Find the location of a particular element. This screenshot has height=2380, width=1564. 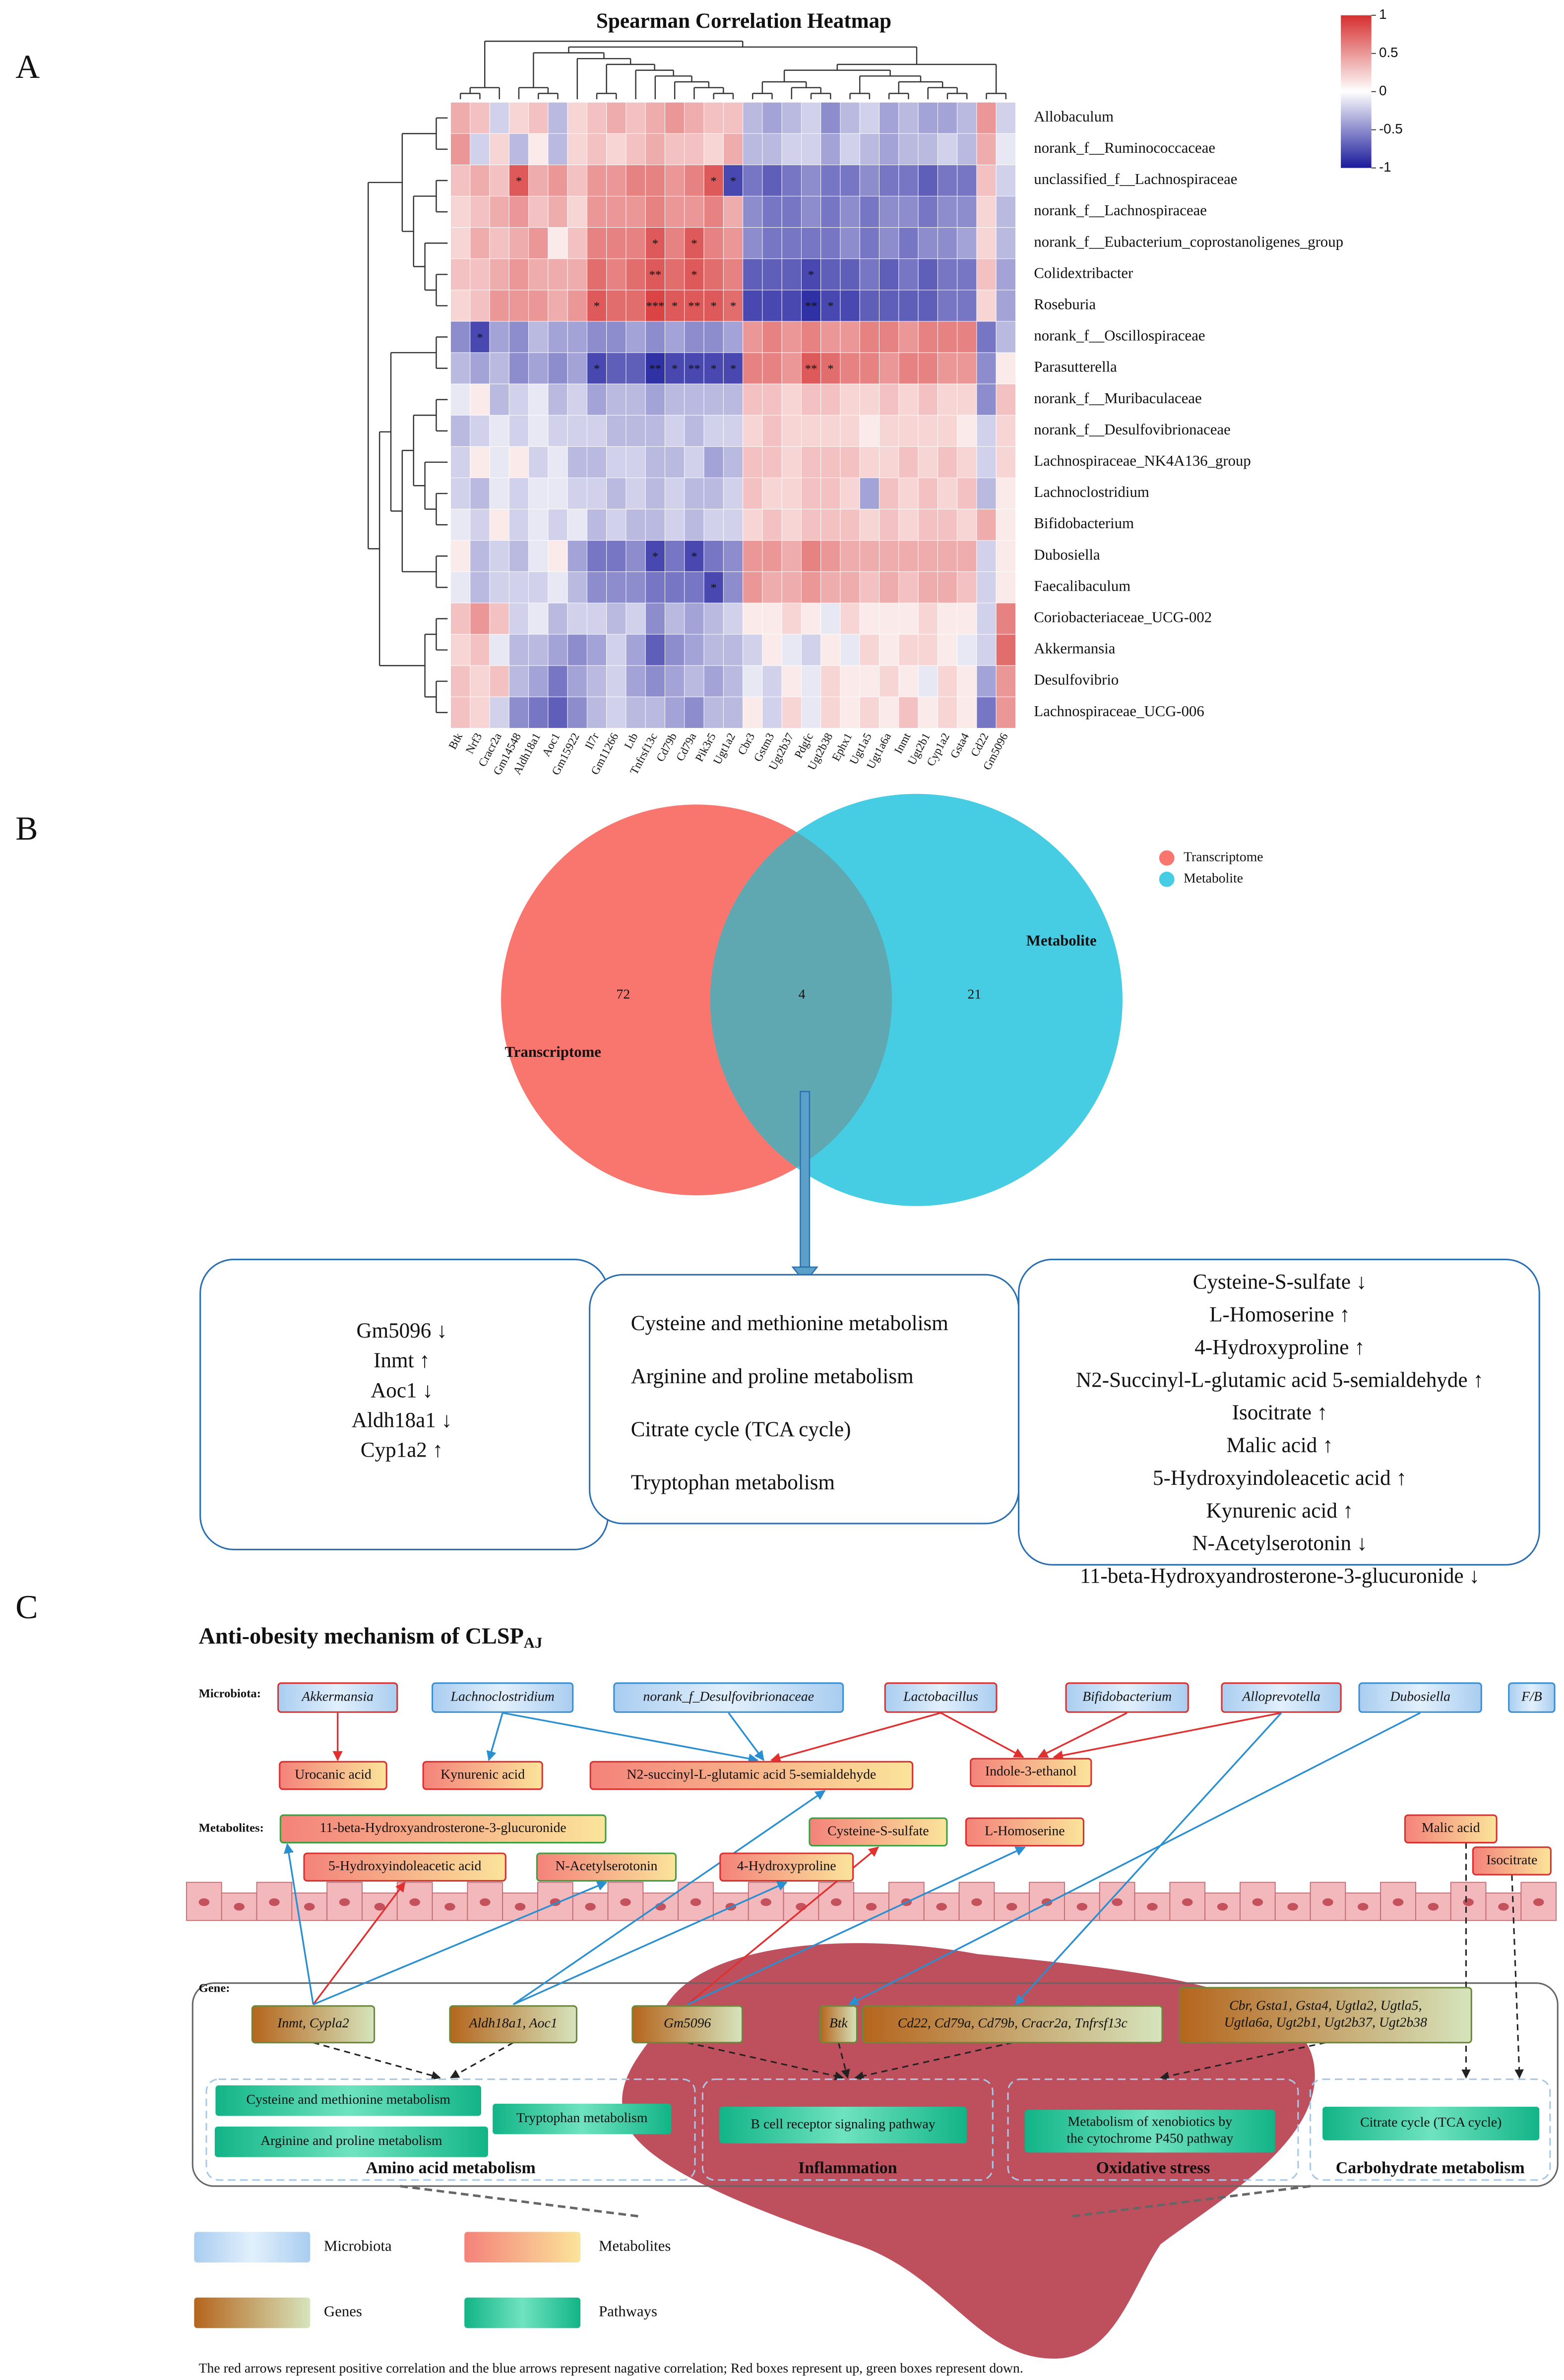

row-label: Lachnospiraceae_NK4A136_group is located at coordinates (1142, 460).